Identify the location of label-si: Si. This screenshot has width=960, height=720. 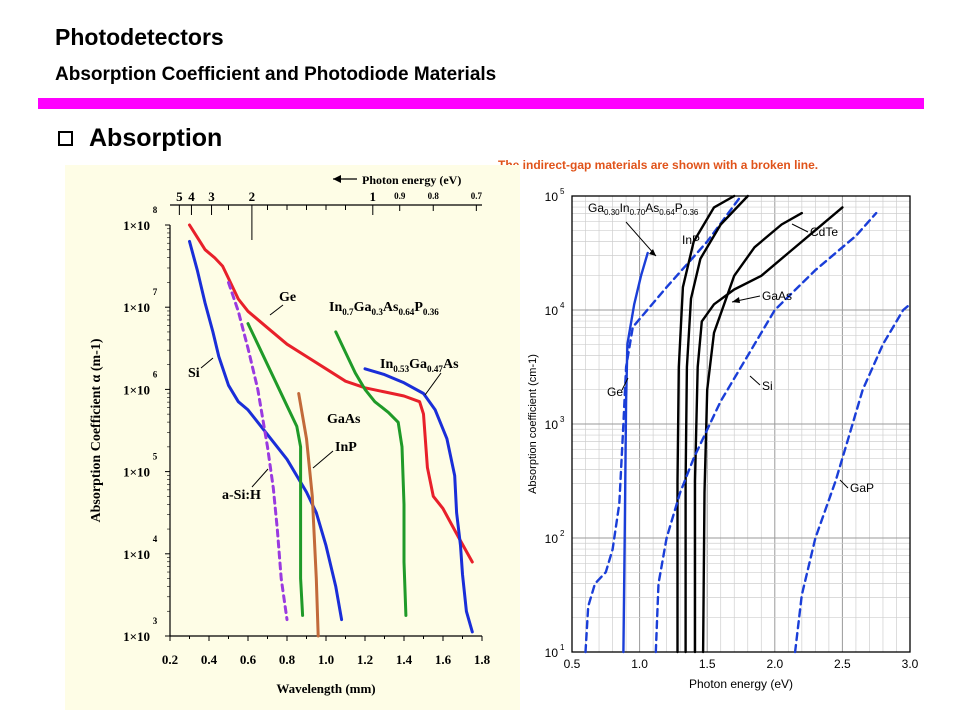
(194, 373).